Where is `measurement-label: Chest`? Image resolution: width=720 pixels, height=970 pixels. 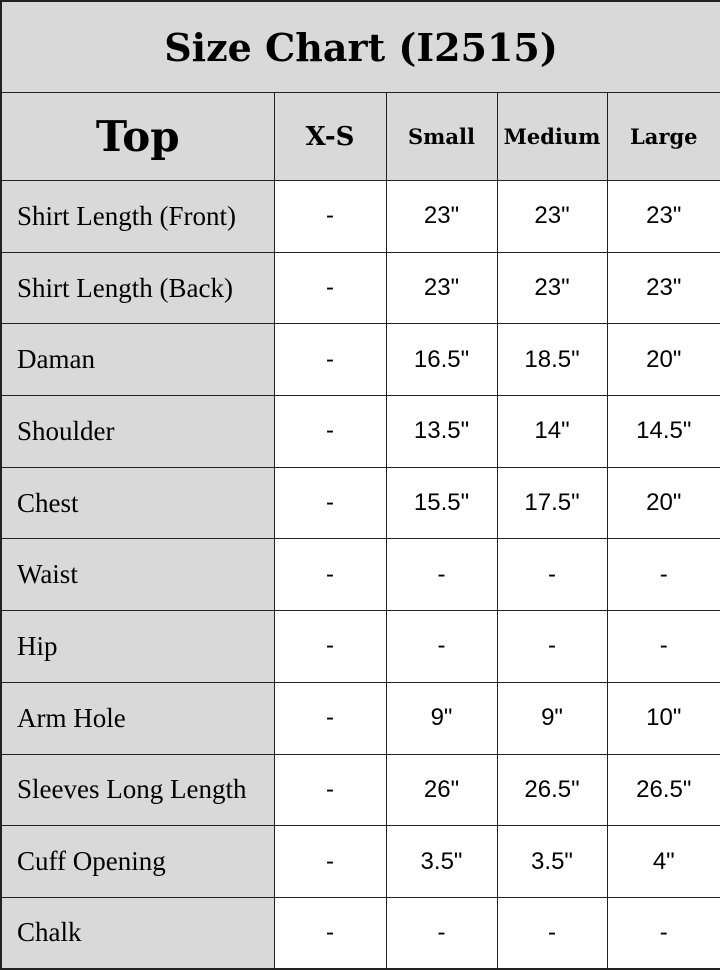
measurement-label: Chest is located at coordinates (137, 503).